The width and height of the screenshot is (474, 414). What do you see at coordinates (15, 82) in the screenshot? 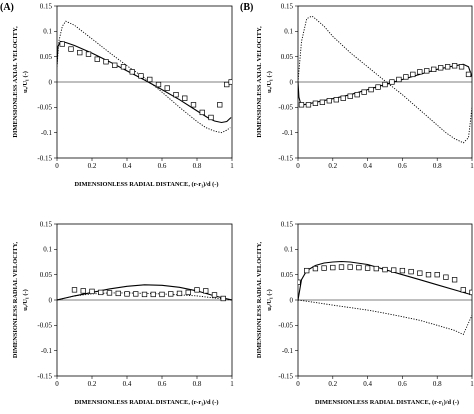
I see `y-axis-title-line: DIMENSIONLESS AXIAL VELOCITY,` at bounding box center [15, 82].